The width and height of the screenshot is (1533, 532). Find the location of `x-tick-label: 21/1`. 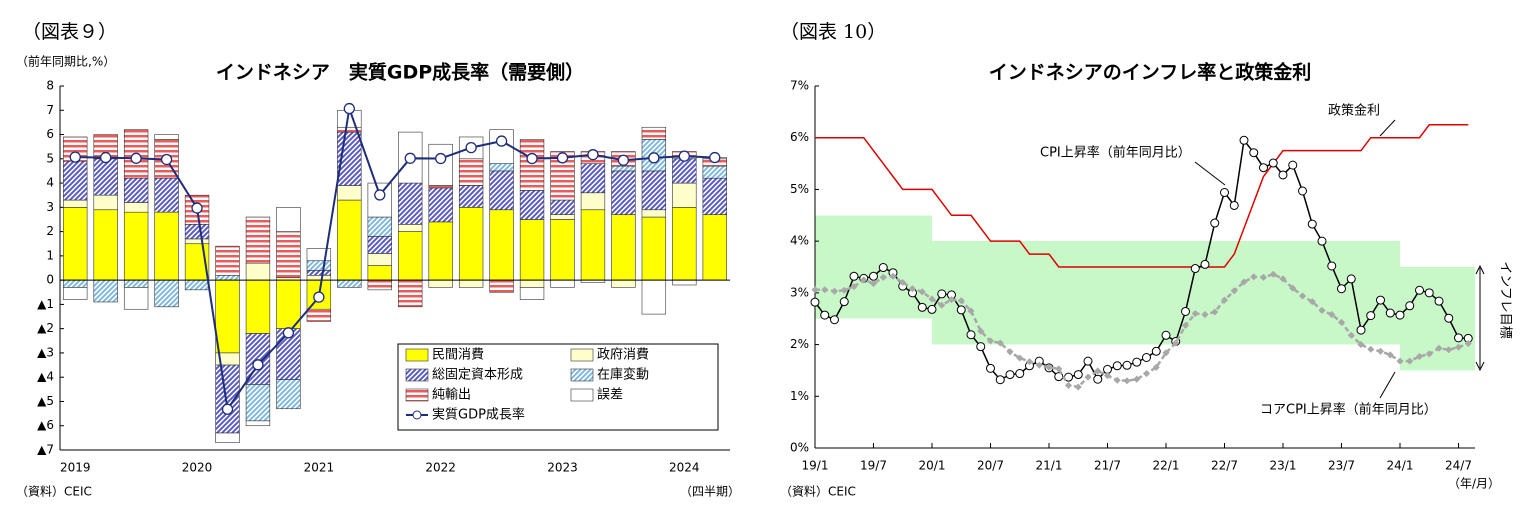

x-tick-label: 21/1 is located at coordinates (1049, 466).